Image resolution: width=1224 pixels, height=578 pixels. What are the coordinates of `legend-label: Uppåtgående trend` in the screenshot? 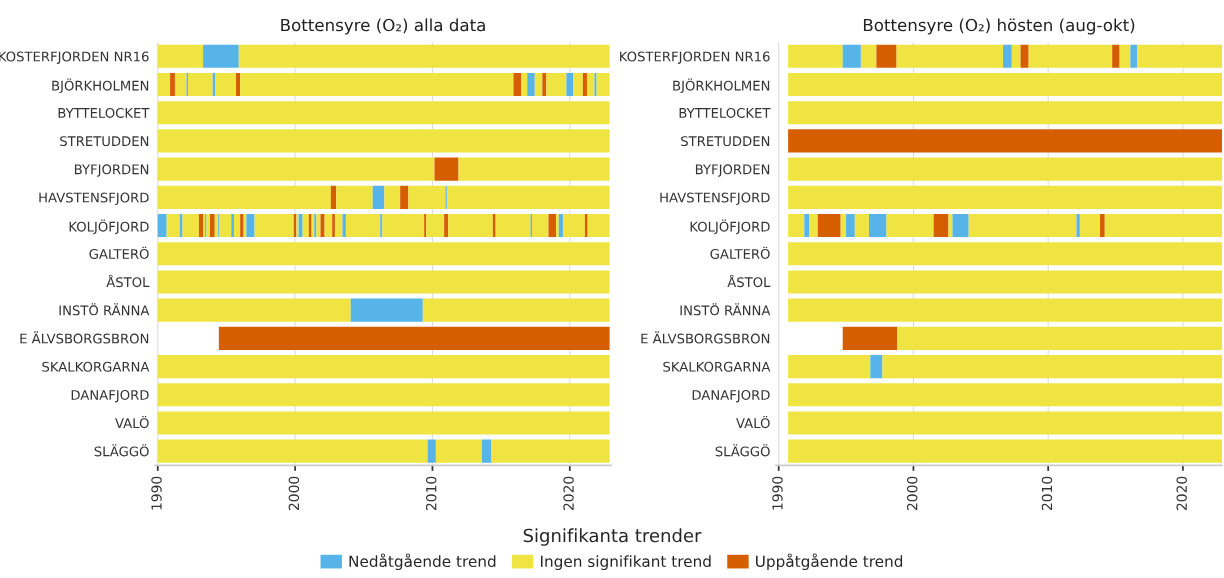 It's located at (829, 562).